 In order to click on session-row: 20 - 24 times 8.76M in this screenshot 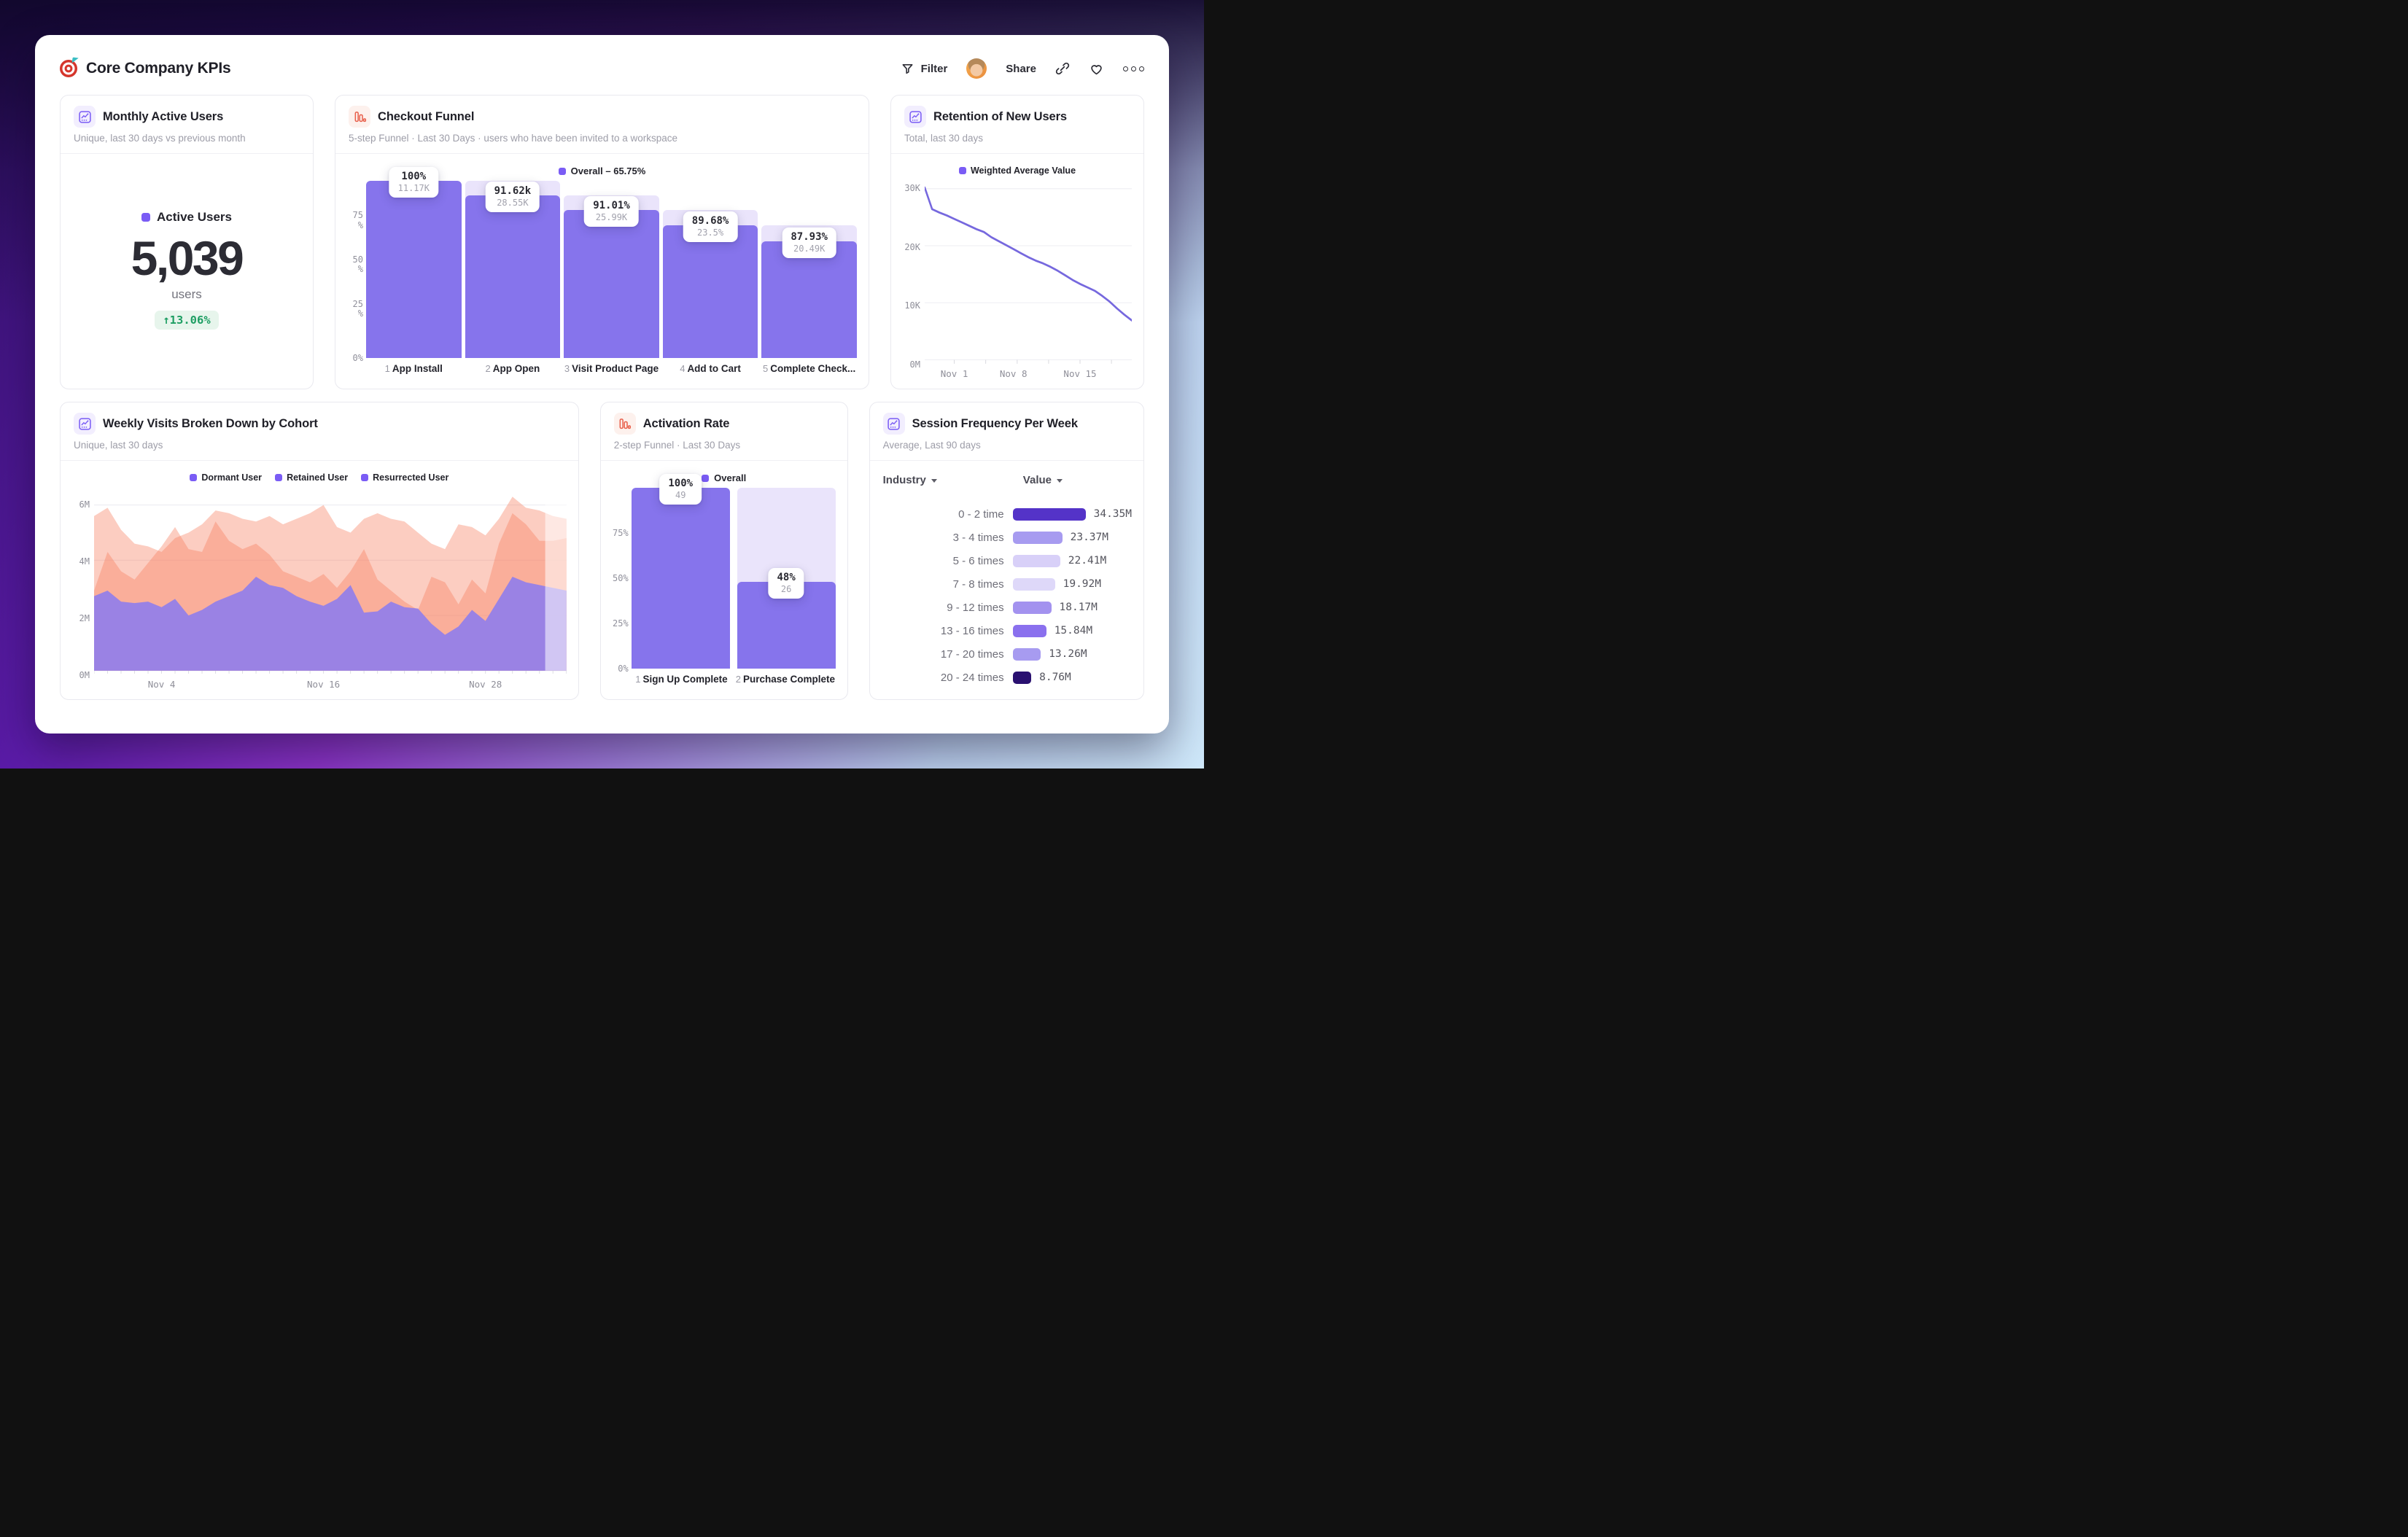, I will do `click(1007, 677)`.